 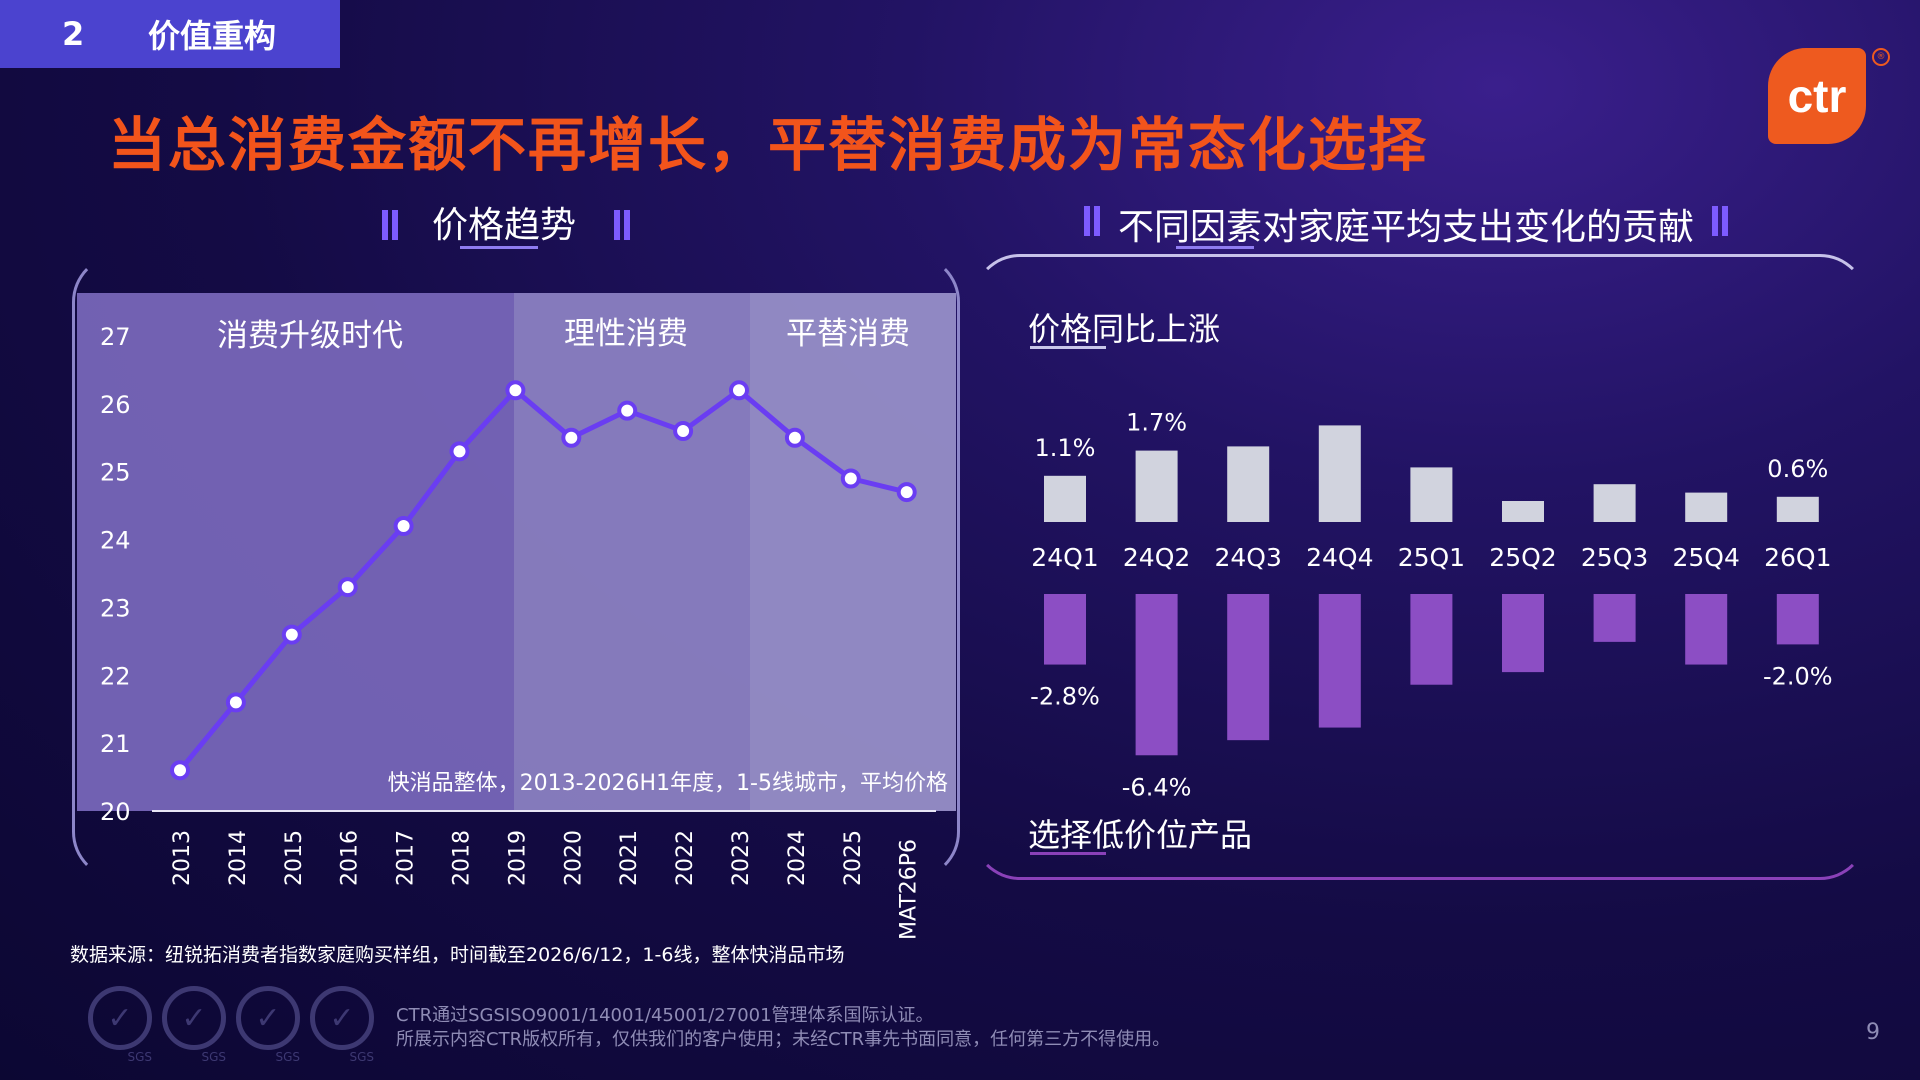 I want to click on y-tick-label: 27, so click(x=115, y=337).